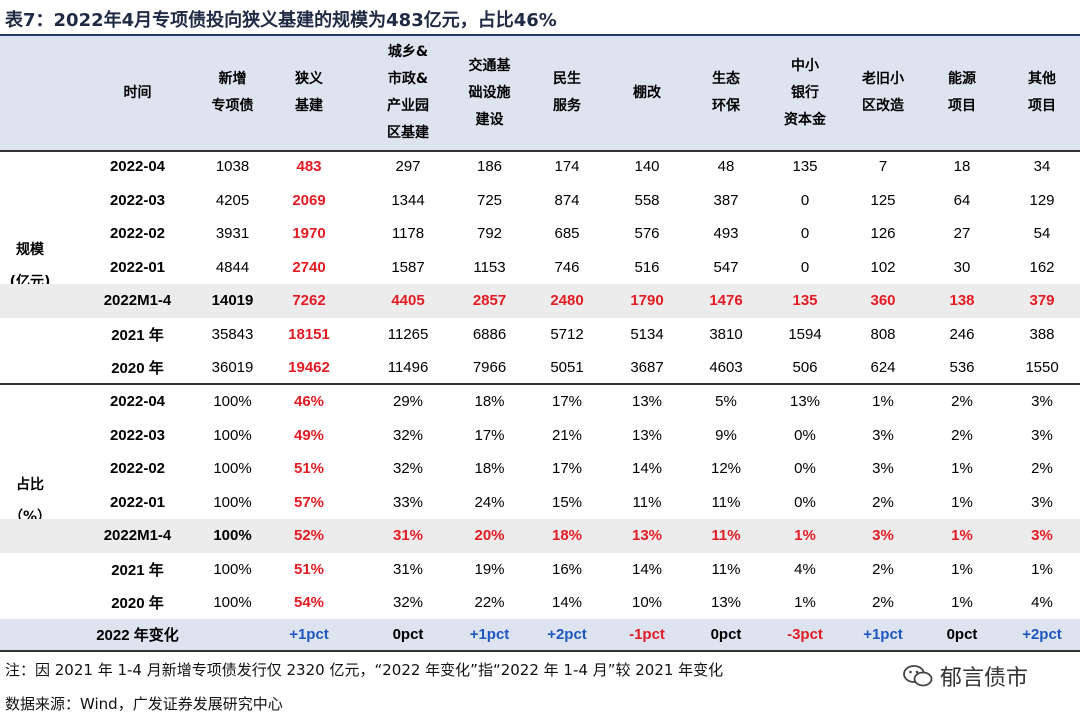 Image resolution: width=1080 pixels, height=722 pixels. I want to click on table-cell: 536, so click(962, 368).